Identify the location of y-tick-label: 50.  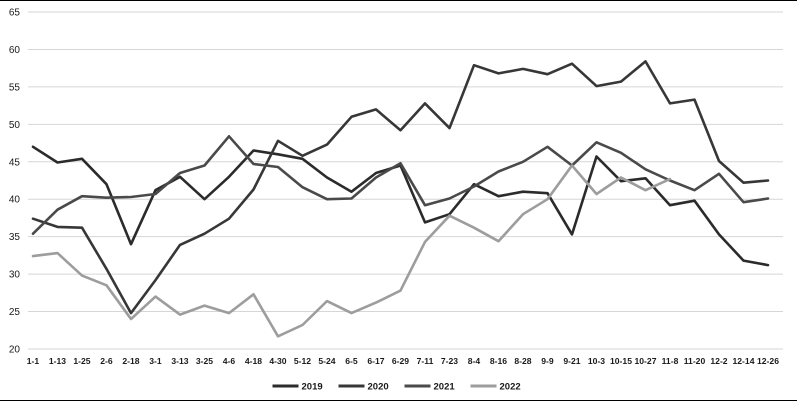
(15, 125).